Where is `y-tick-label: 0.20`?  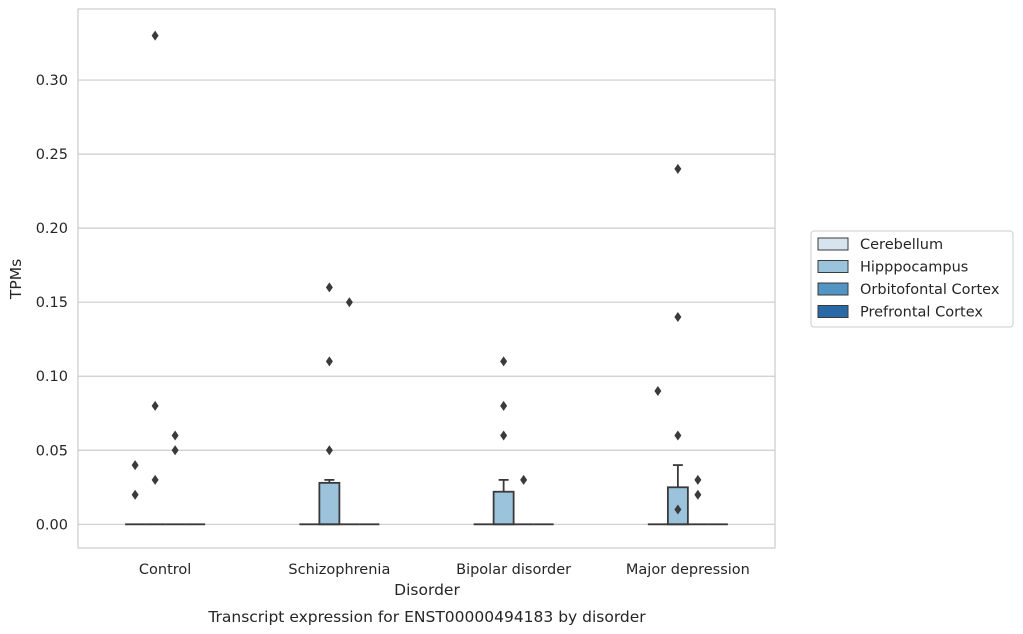
y-tick-label: 0.20 is located at coordinates (52, 229).